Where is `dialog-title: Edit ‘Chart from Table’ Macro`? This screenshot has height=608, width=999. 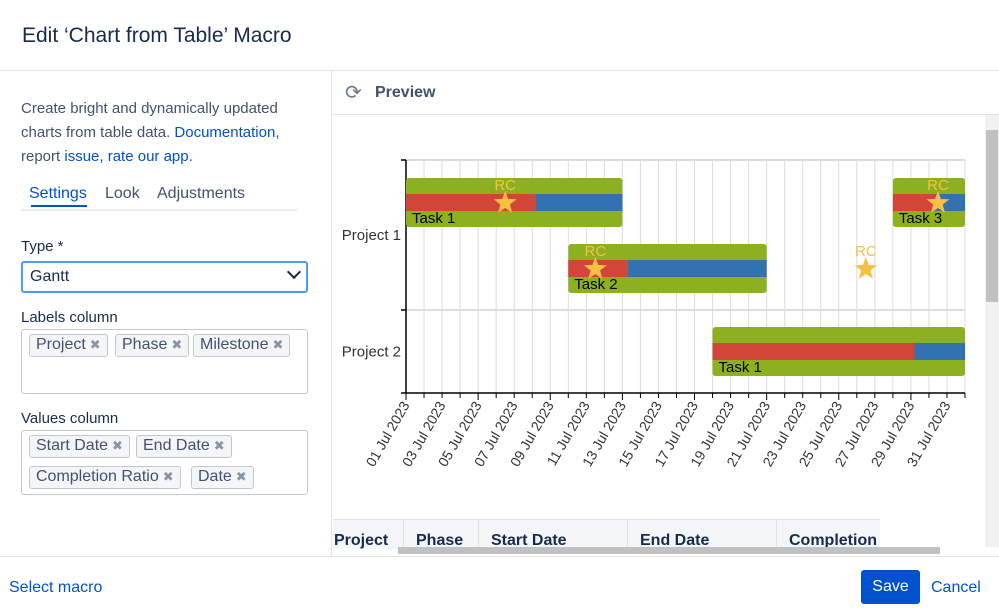
dialog-title: Edit ‘Chart from Table’ Macro is located at coordinates (157, 35).